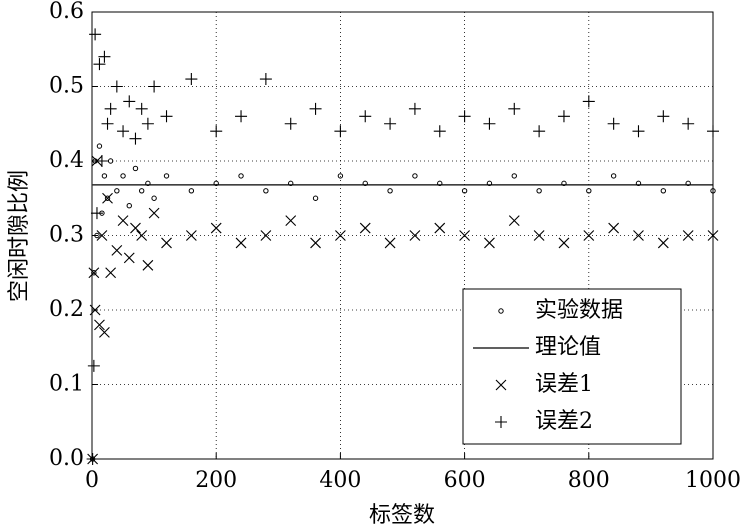 This screenshot has height=532, width=745. I want to click on x-tick-label: 800, so click(589, 480).